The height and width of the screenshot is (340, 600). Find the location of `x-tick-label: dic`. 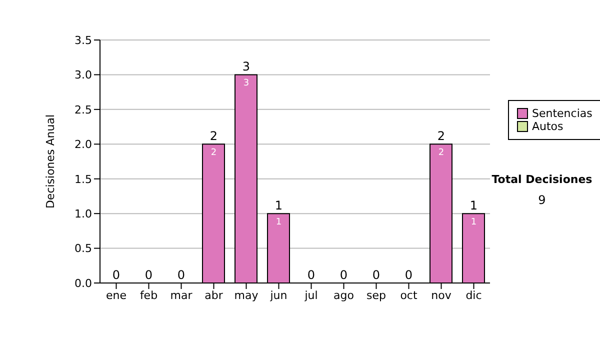

x-tick-label: dic is located at coordinates (474, 295).